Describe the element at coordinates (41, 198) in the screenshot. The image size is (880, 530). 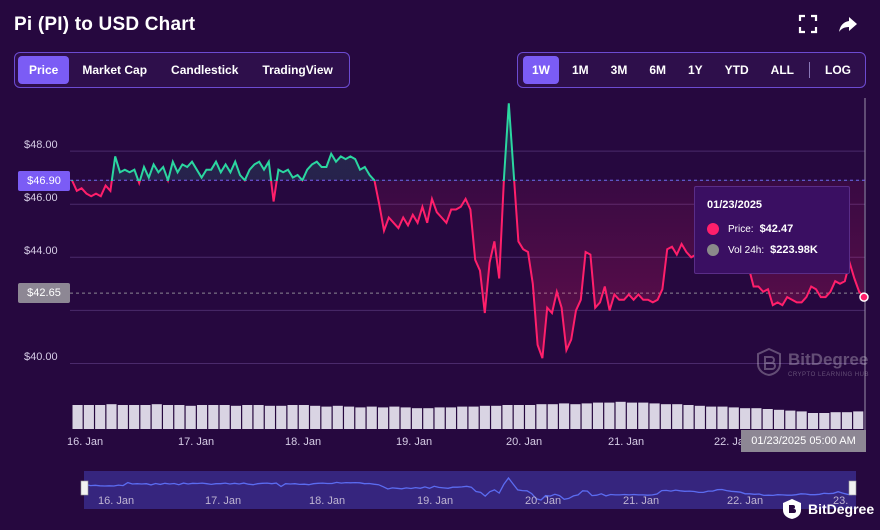
I see `y-tick-label: $46.00` at that location.